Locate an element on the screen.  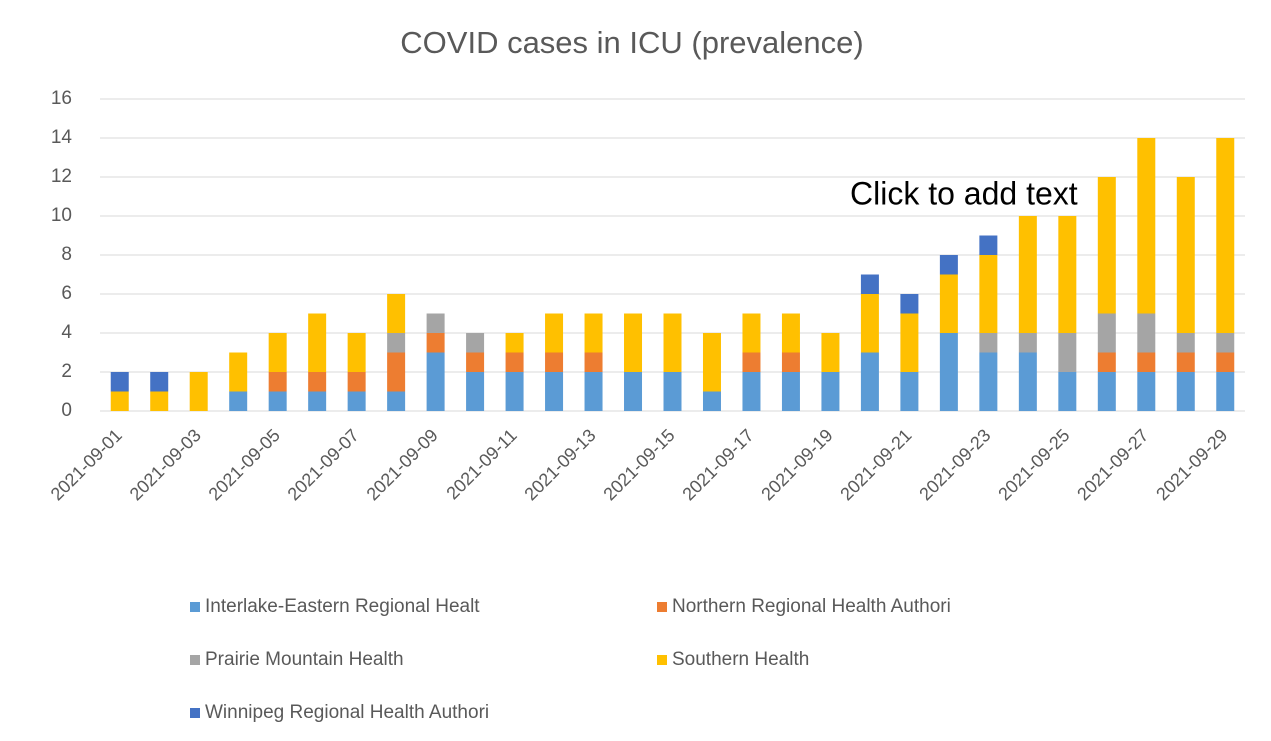
x-tick-label: 2021-09-09 is located at coordinates (402, 464).